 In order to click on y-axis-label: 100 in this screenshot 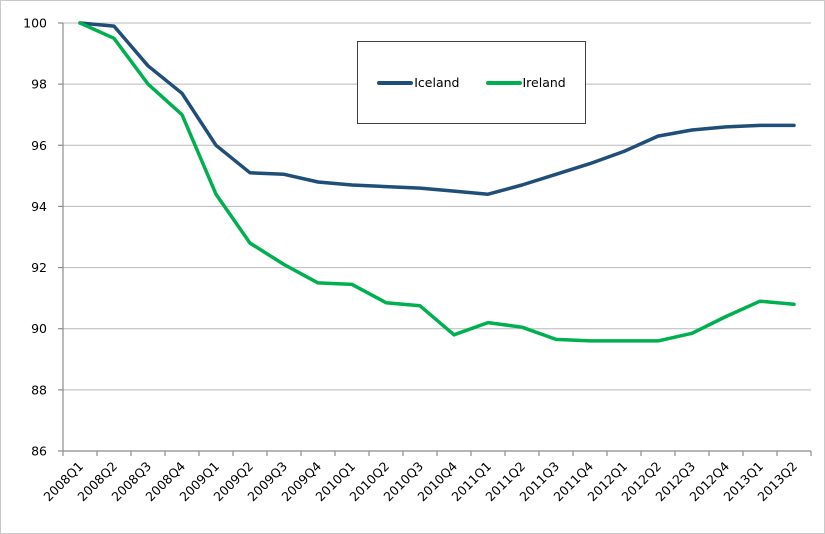, I will do `click(35, 23)`.